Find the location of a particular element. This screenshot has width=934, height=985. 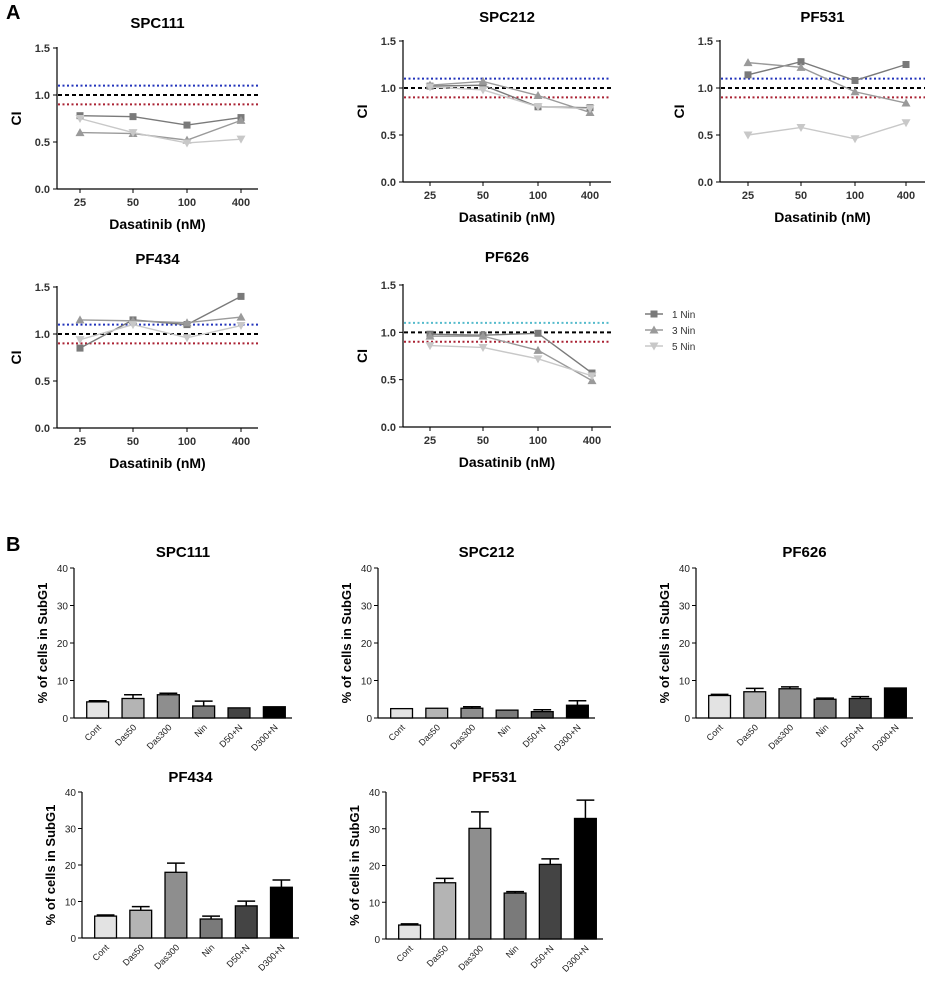

ci-pf626-title: PF626 is located at coordinates (507, 257).